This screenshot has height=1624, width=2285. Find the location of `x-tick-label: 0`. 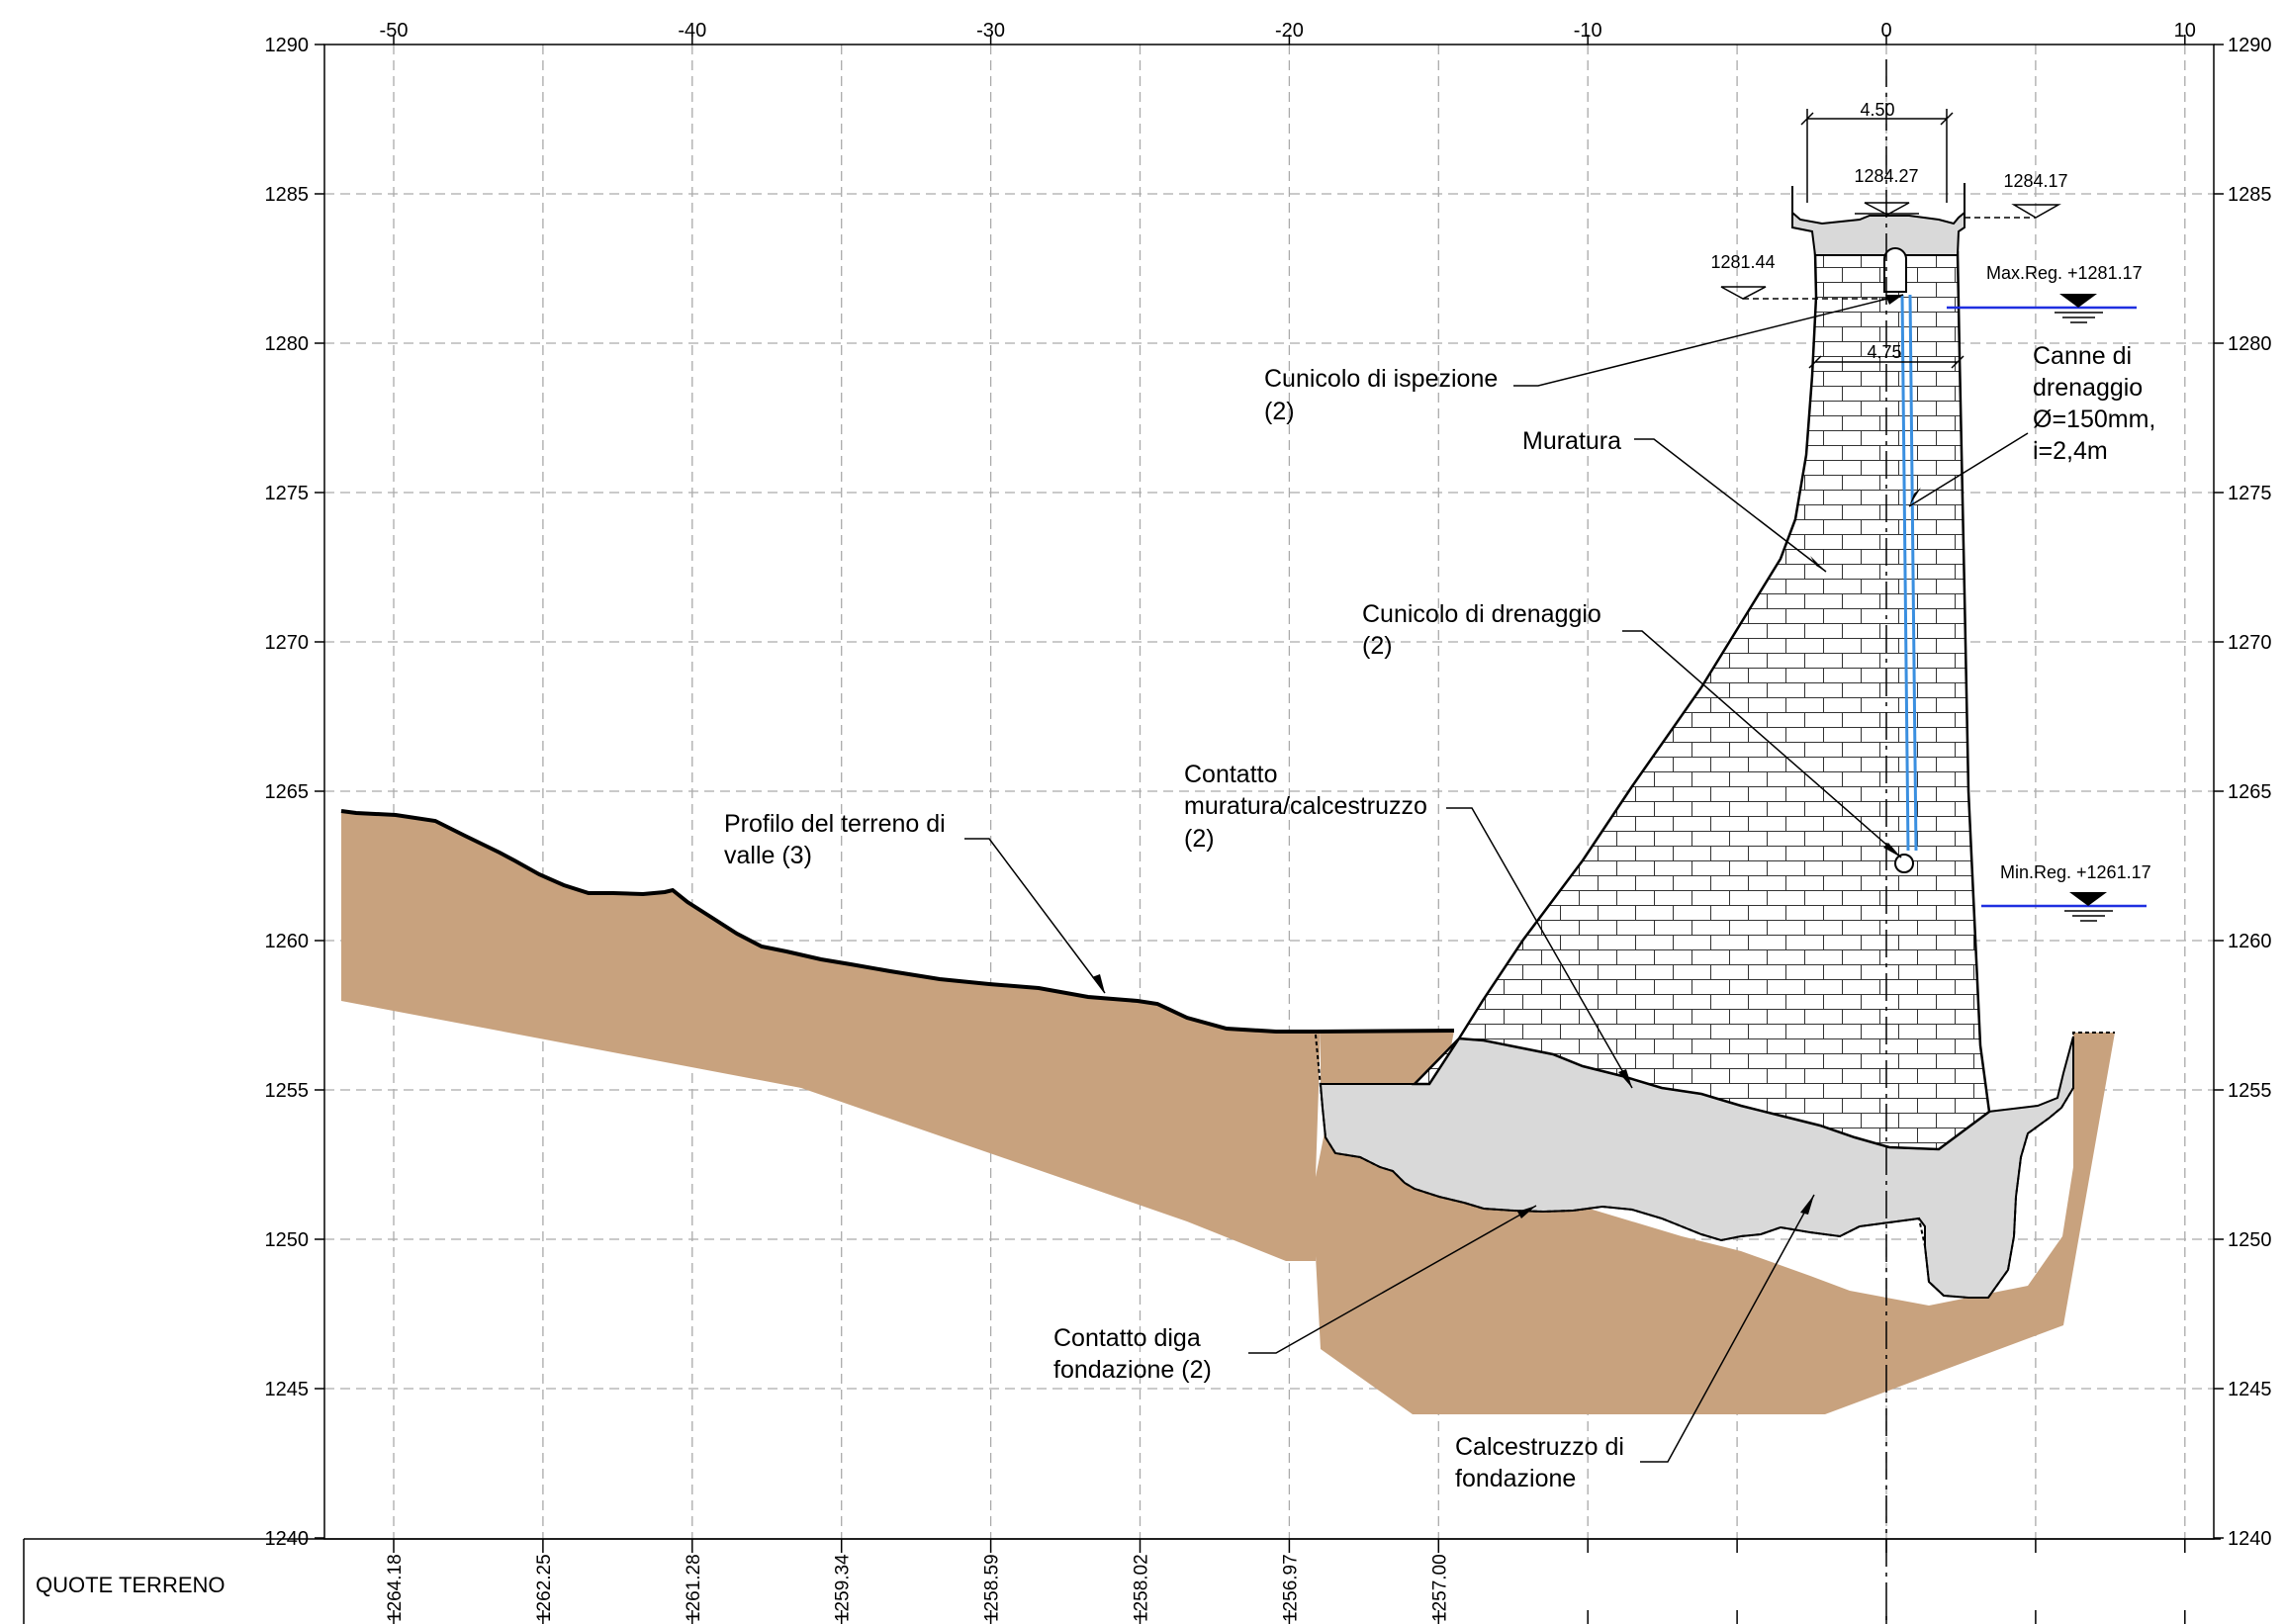

x-tick-label: 0 is located at coordinates (1885, 31).